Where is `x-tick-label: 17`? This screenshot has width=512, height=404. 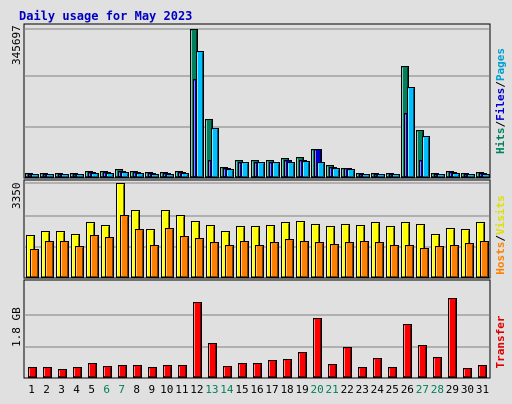 x-tick-label: 17 is located at coordinates (271, 389).